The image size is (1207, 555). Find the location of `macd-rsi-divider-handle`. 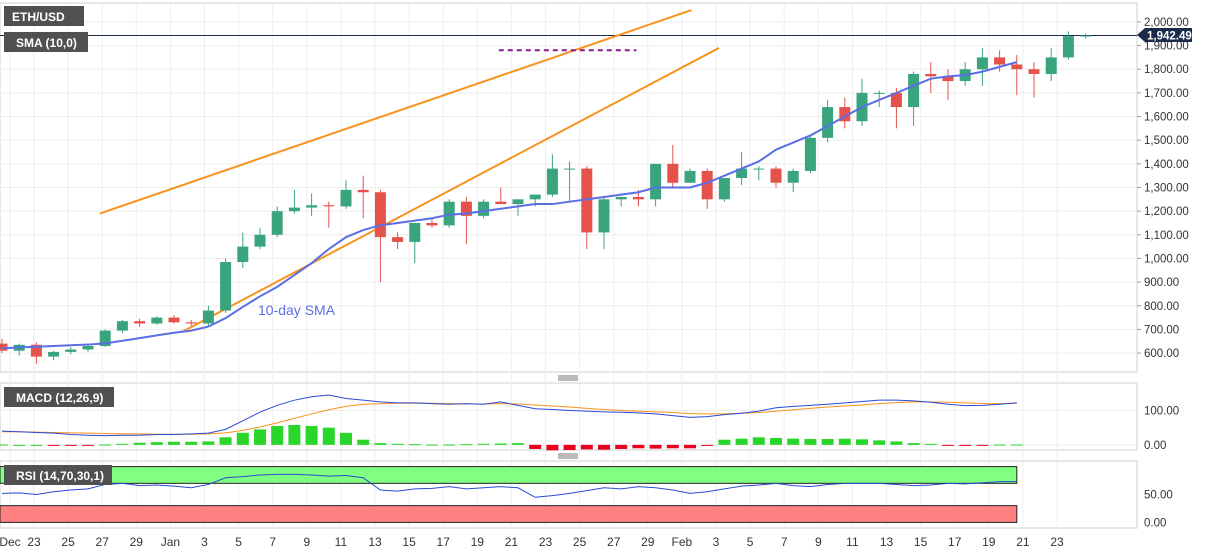

macd-rsi-divider-handle is located at coordinates (568, 456).